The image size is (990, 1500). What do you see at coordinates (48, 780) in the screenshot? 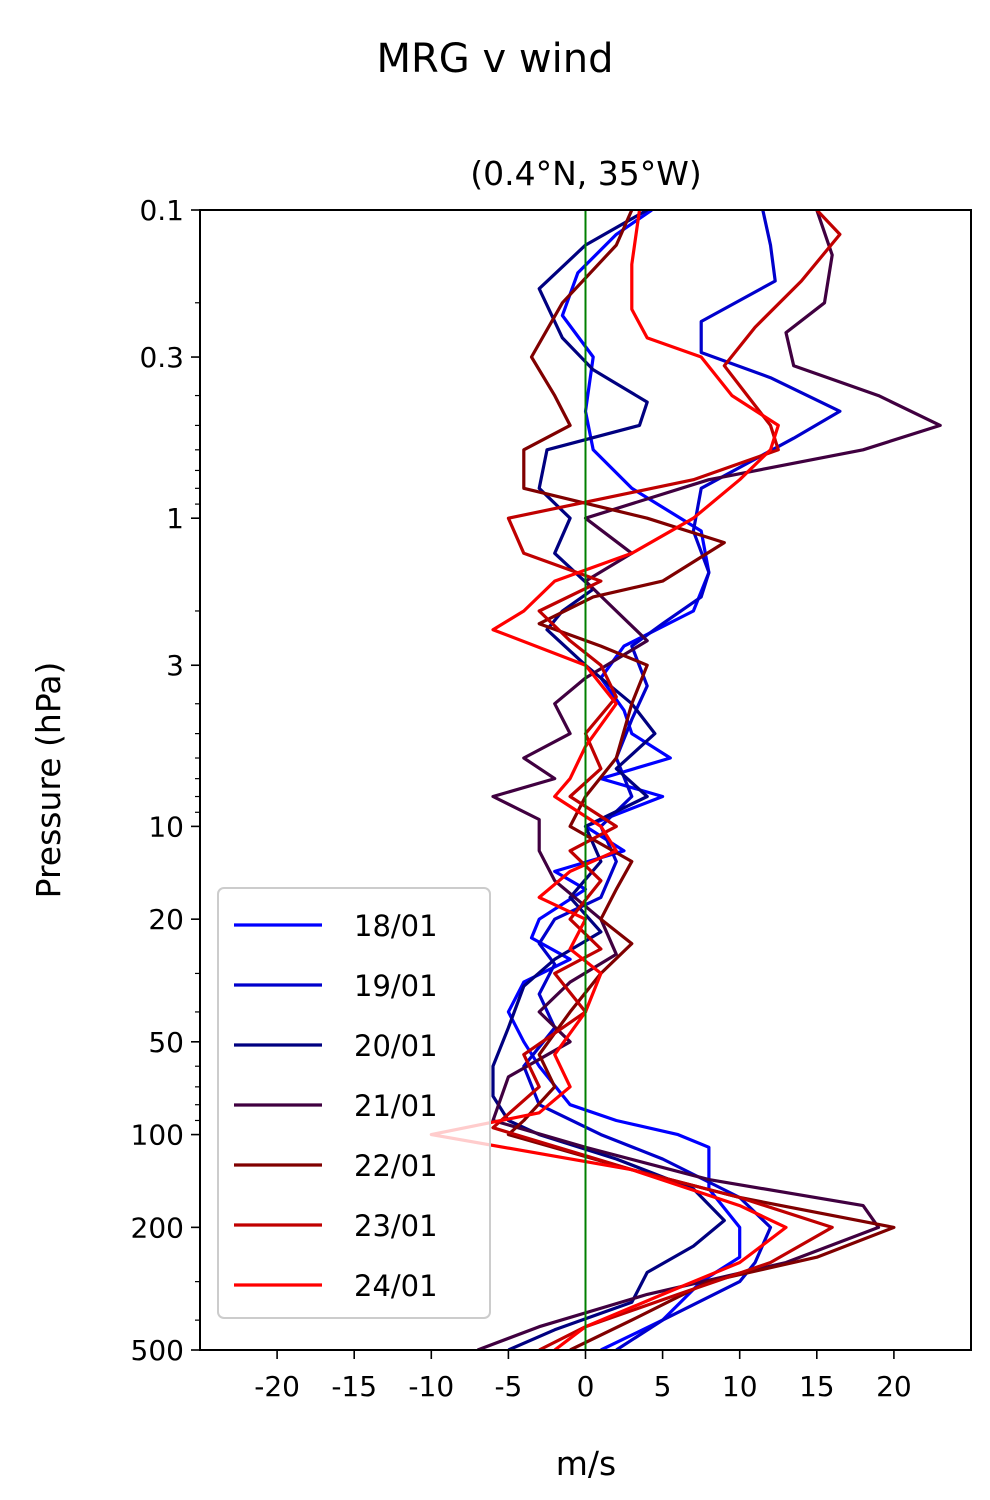
I see `y-axis-label: Pressure (hPa)` at bounding box center [48, 780].